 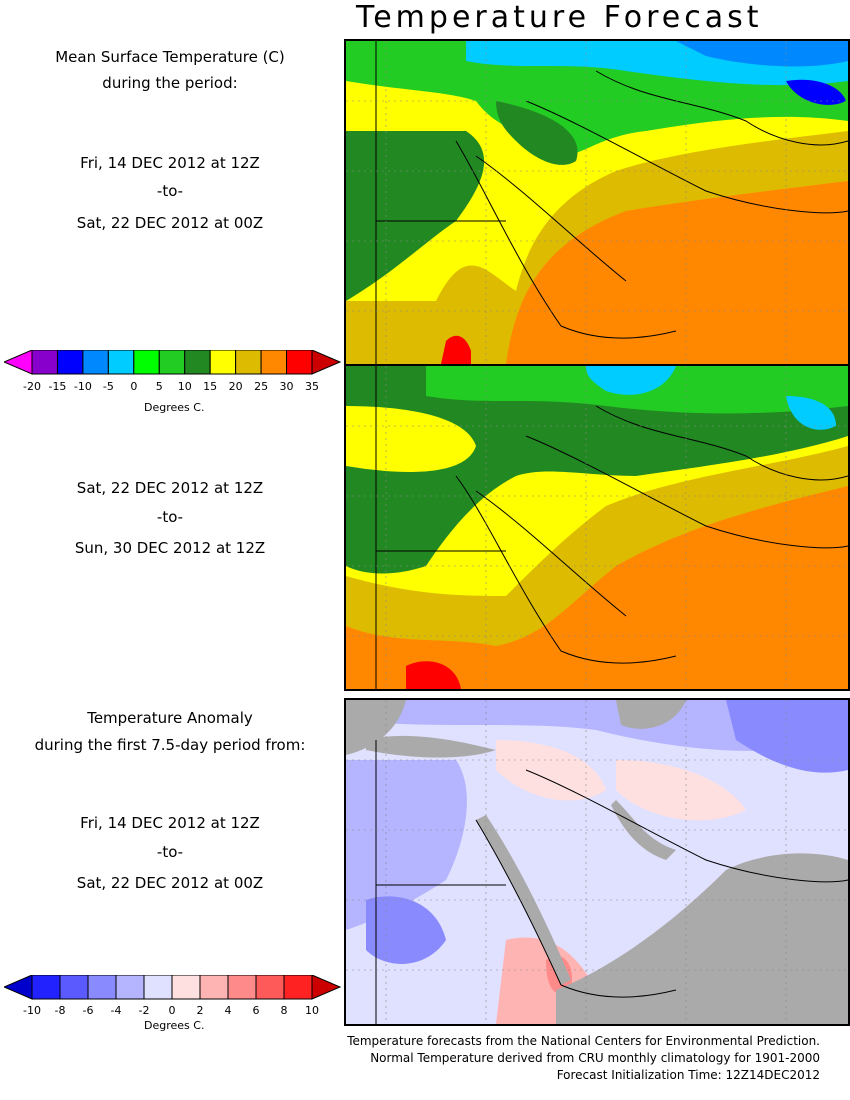 What do you see at coordinates (88, 1010) in the screenshot?
I see `anomaly-colorbar-tick-label: -6` at bounding box center [88, 1010].